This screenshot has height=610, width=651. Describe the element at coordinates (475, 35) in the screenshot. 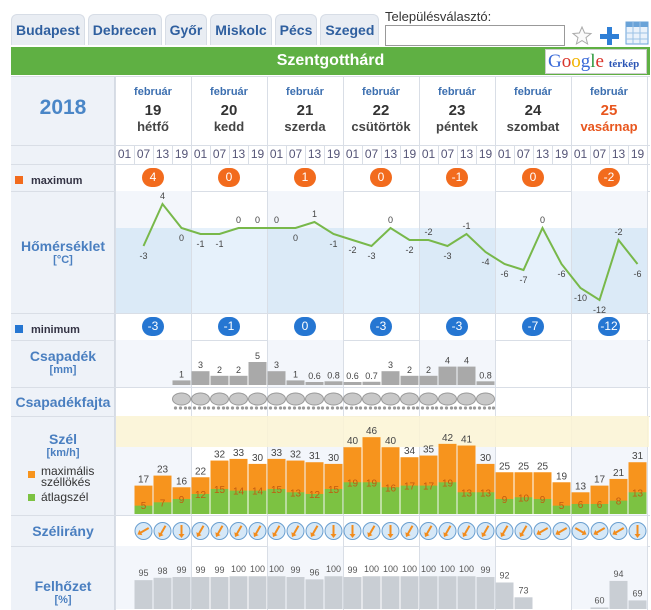

I see `settlement-search-input` at that location.